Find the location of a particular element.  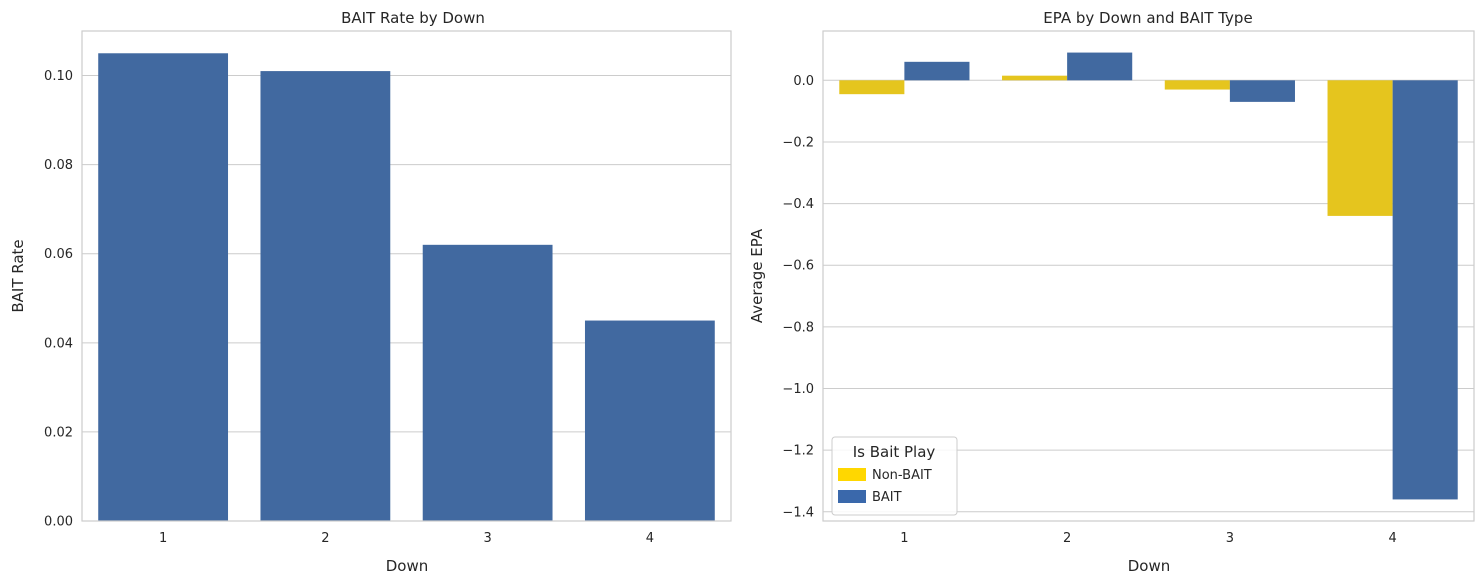

y-tick-labels: −1.4 −1.2 −1.0 −0.8 −0.6 −0.4 −0.2 0.0 is located at coordinates (798, 297).